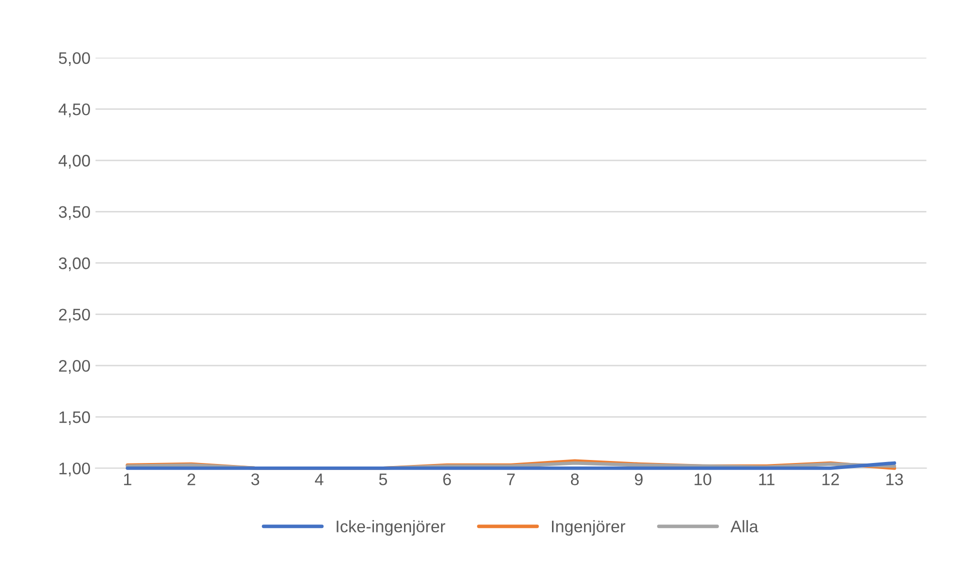  I want to click on y-tick-label: 1,00, so click(74, 469).